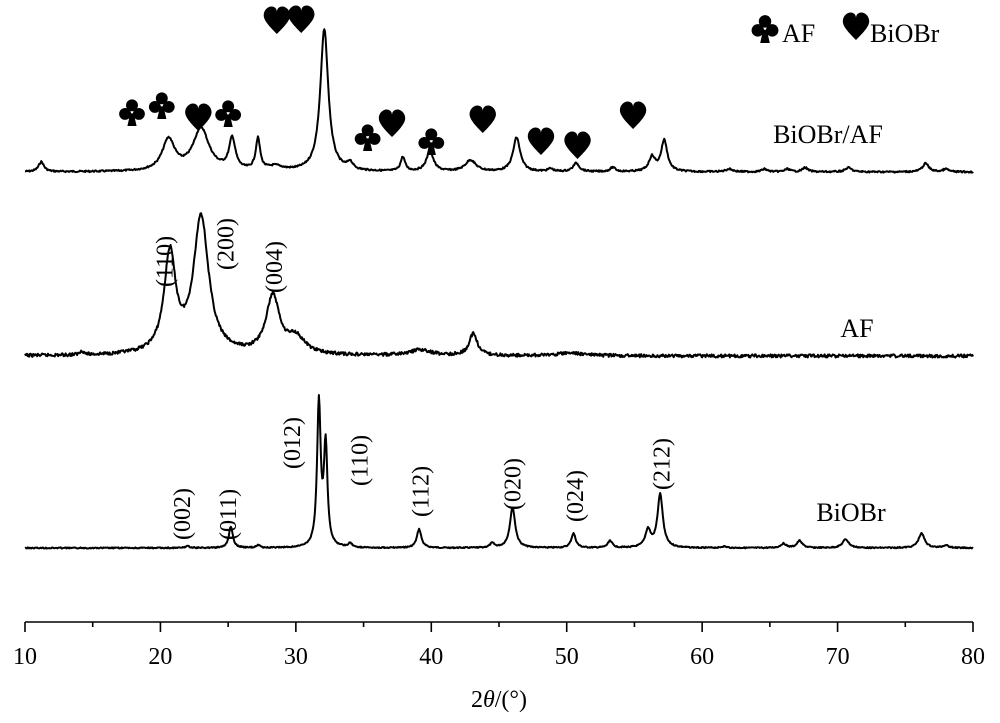 This screenshot has height=723, width=1000. Describe the element at coordinates (431, 657) in the screenshot. I see `x-tick-label: 40` at that location.